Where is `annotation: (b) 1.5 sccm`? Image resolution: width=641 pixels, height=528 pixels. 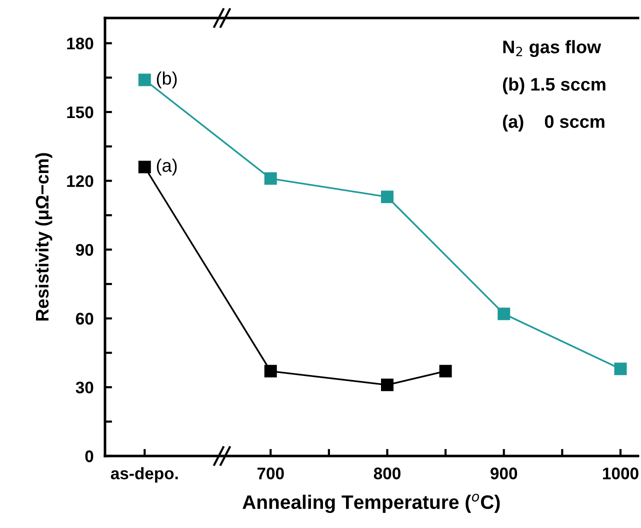 annotation: (b) 1.5 sccm is located at coordinates (554, 85).